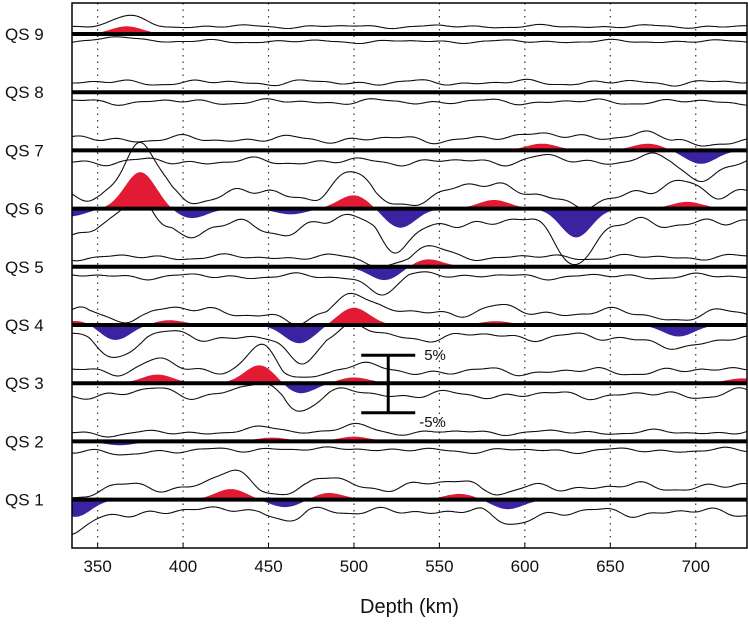  Describe the element at coordinates (435, 355) in the screenshot. I see `scale-bar-top-label: 5%` at that location.